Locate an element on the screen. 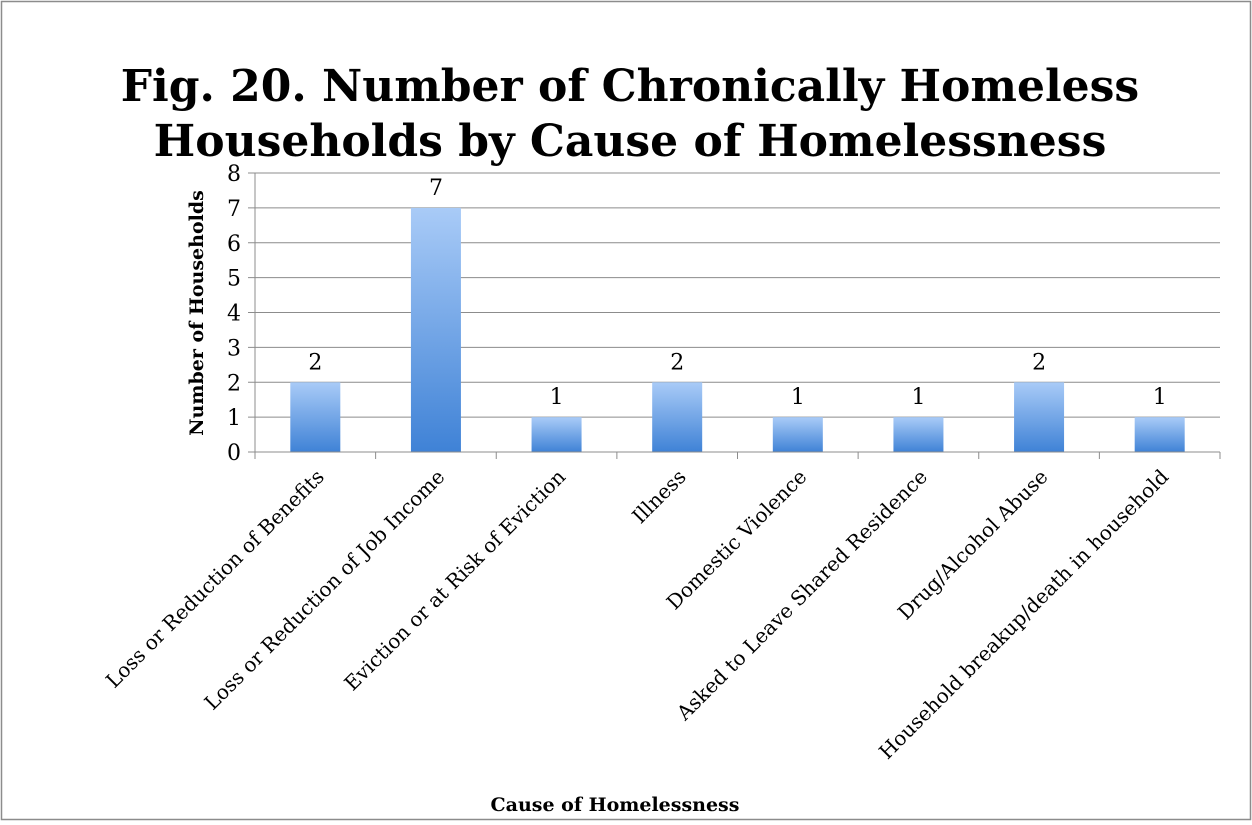  y-tick-labels: 0 1 2 3 4 5 6 7 8 is located at coordinates (234, 314).